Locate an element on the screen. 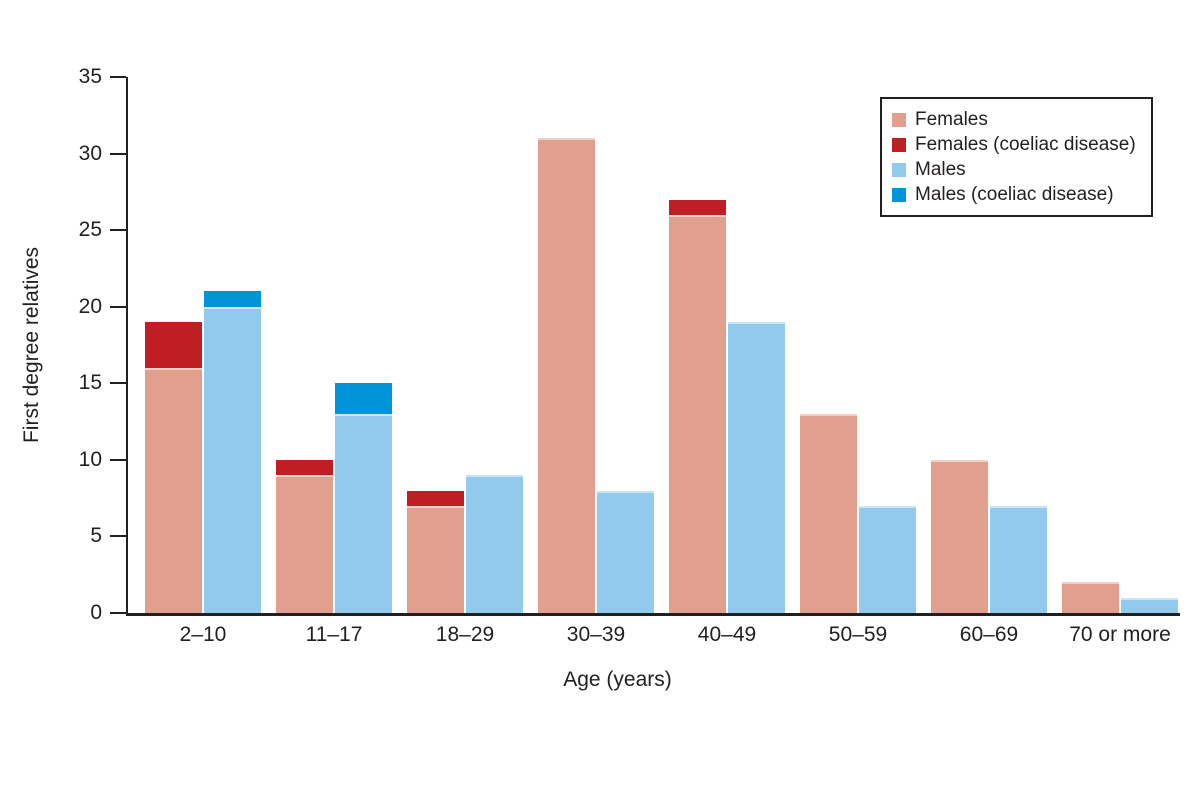 Image resolution: width=1200 pixels, height=797 pixels. legend-item-label: Females (coeliac disease) is located at coordinates (1025, 144).